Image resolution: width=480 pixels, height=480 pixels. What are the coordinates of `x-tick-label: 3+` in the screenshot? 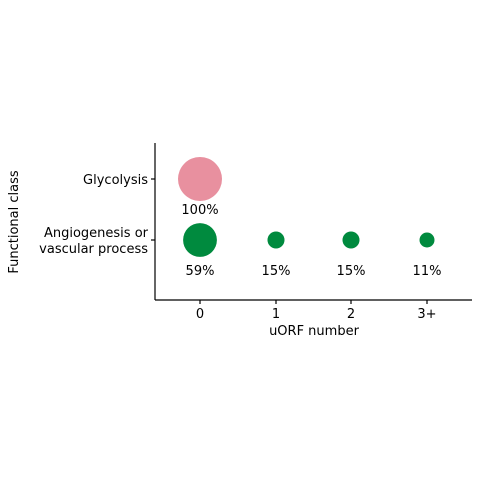 It's located at (426, 314).